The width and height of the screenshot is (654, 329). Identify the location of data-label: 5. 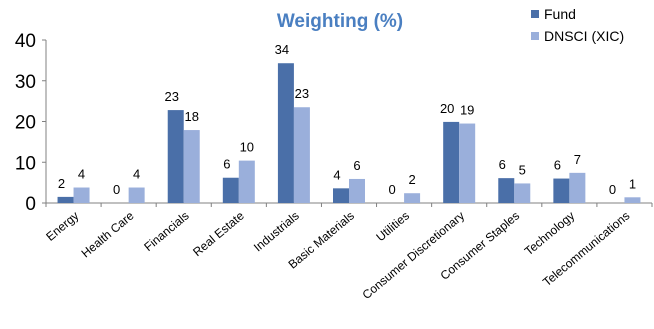
(522, 169).